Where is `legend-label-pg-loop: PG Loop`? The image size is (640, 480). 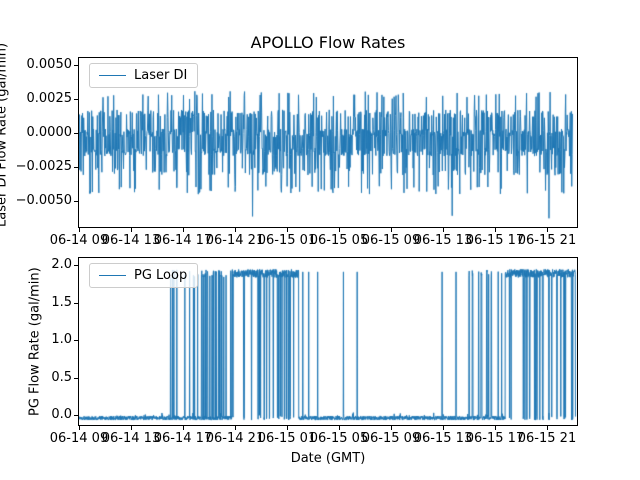
legend-label-pg-loop: PG Loop is located at coordinates (161, 275).